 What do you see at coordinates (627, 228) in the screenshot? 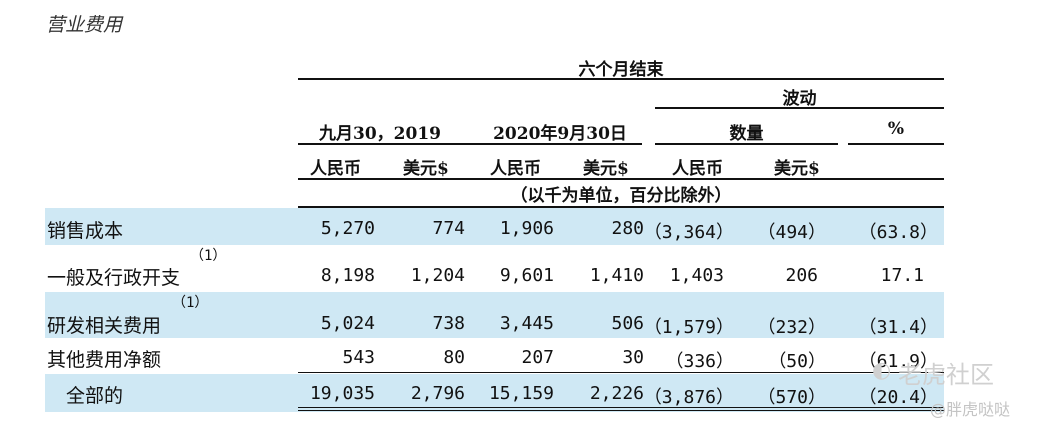
I see `table-cell: 280` at bounding box center [627, 228].